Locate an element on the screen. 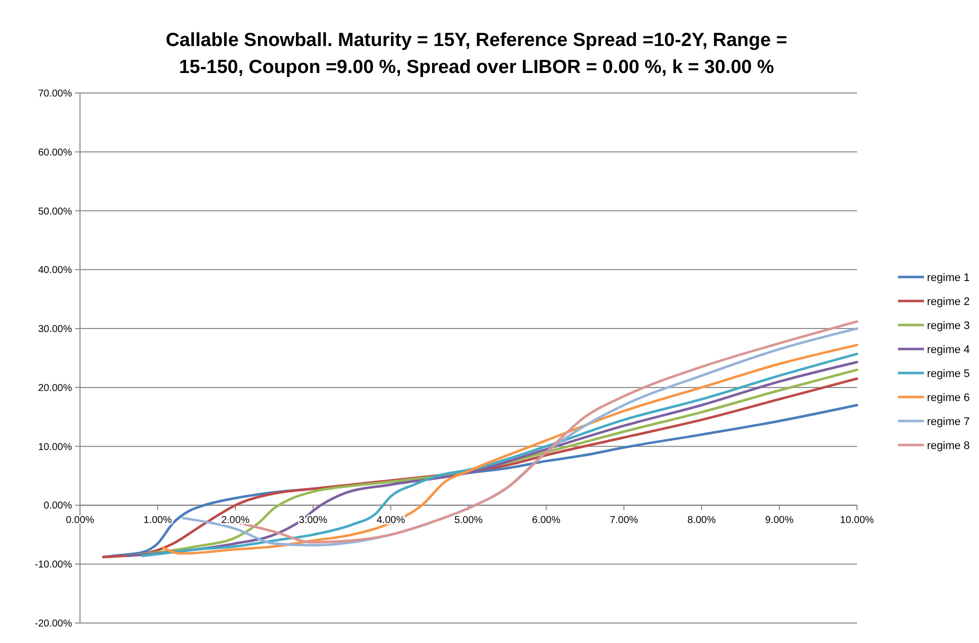 This screenshot has width=979, height=643. x-tick-label: 1.00% is located at coordinates (158, 520).